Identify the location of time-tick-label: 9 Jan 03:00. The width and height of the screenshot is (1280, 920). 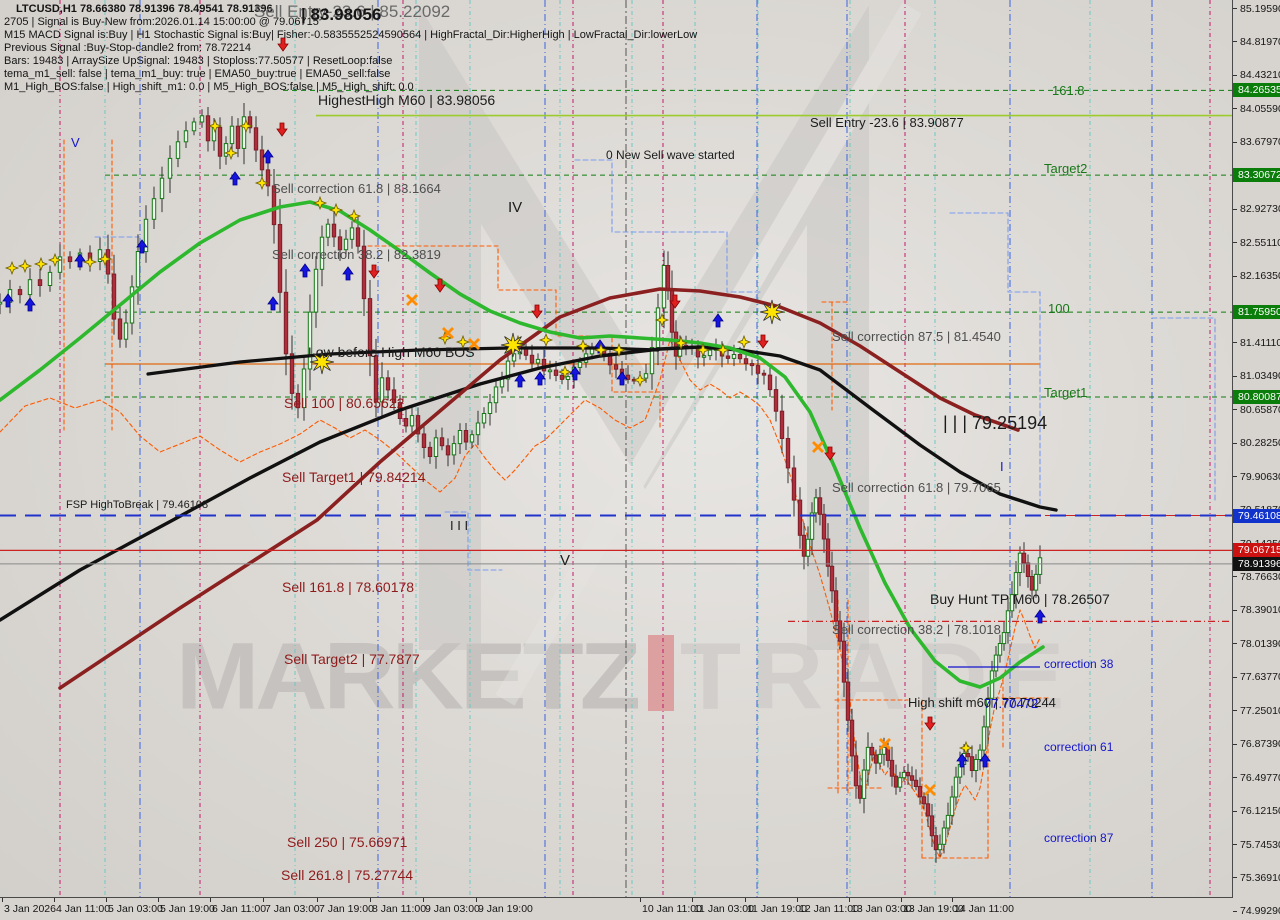
(452, 909).